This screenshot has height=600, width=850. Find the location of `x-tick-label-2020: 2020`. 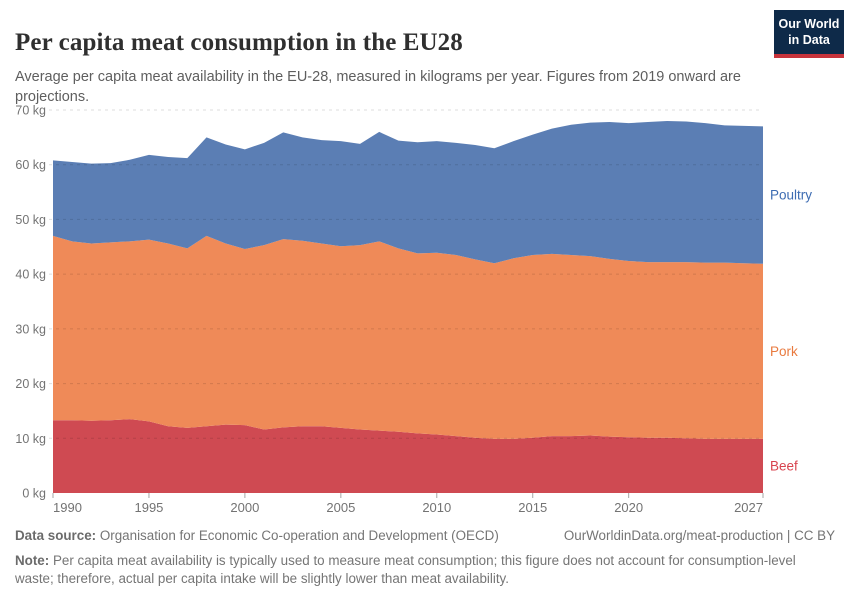

x-tick-label-2020: 2020 is located at coordinates (628, 507).